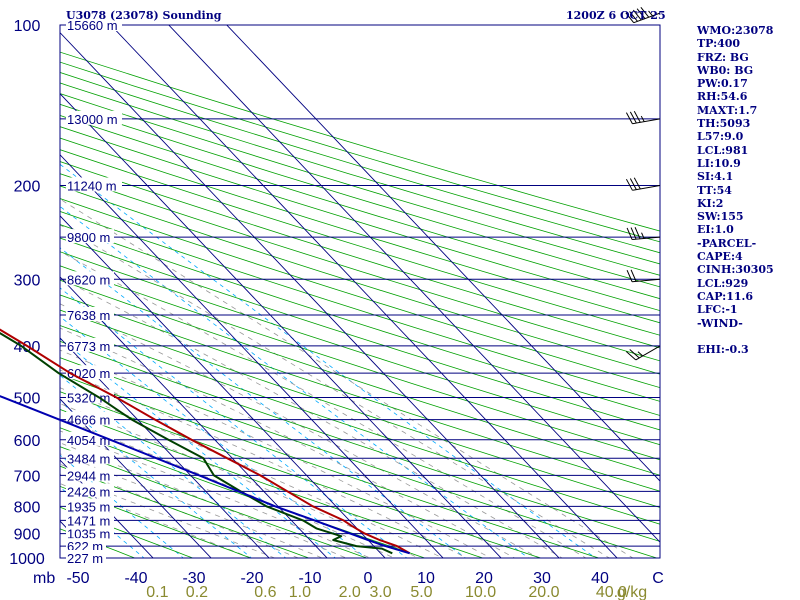 The width and height of the screenshot is (800, 600). Describe the element at coordinates (88, 520) in the screenshot. I see `height-label: 1471 m` at that location.